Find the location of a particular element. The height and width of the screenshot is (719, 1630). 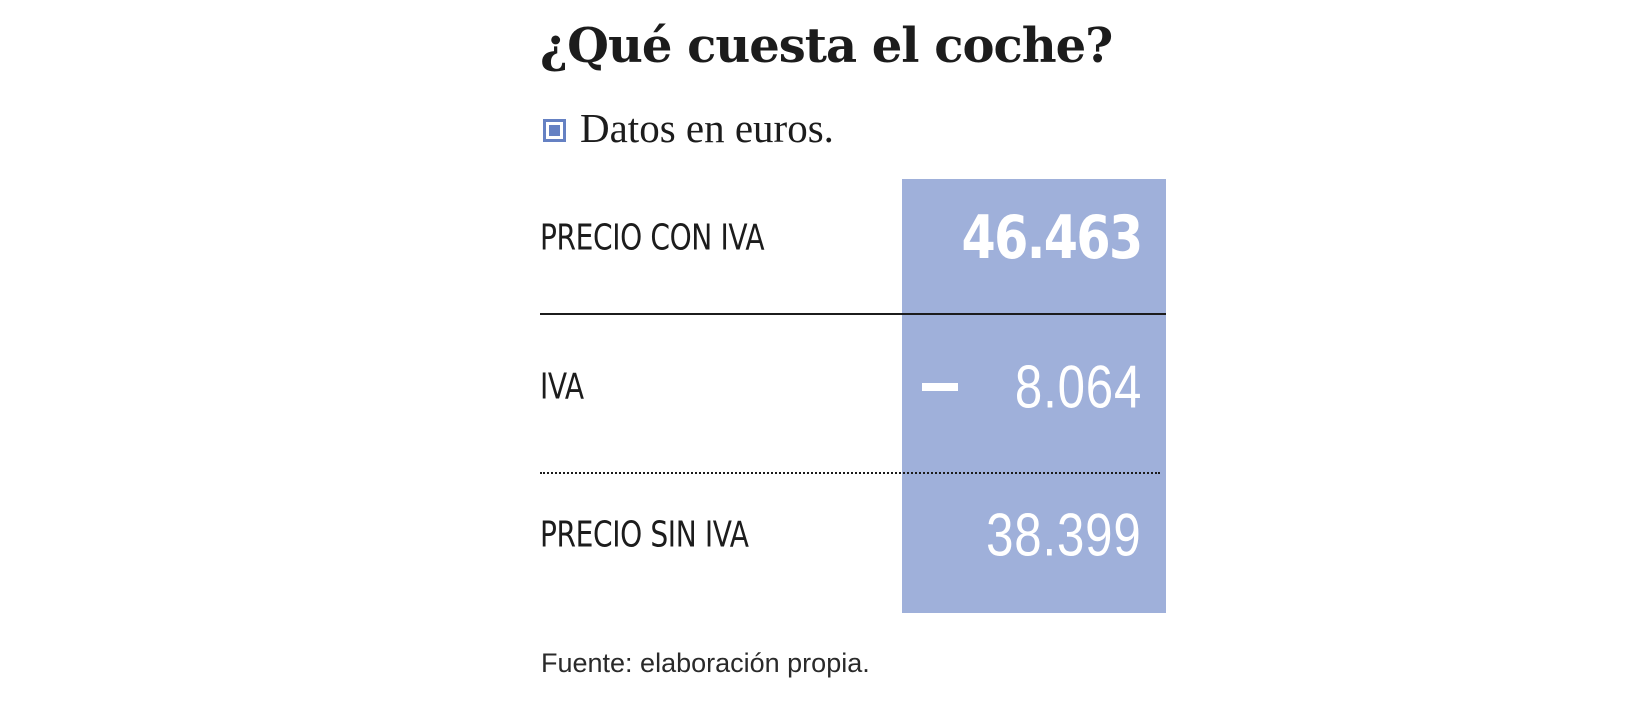

row-precio-sin-iva: PRECIO SIN IVA 38.399 is located at coordinates (853, 535).